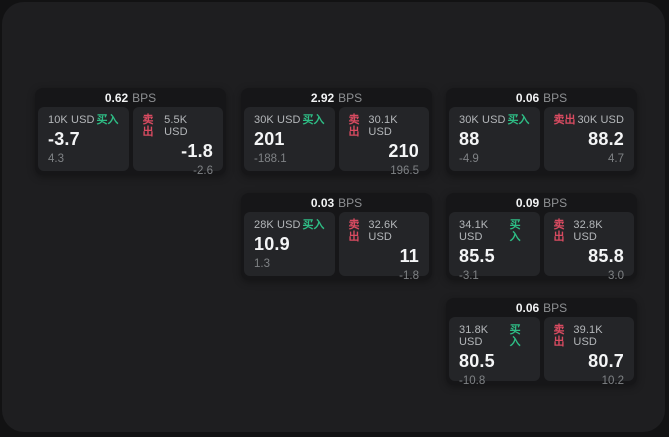  What do you see at coordinates (494, 231) in the screenshot?
I see `buy-top-row: 34.1K USD 买入` at bounding box center [494, 231].